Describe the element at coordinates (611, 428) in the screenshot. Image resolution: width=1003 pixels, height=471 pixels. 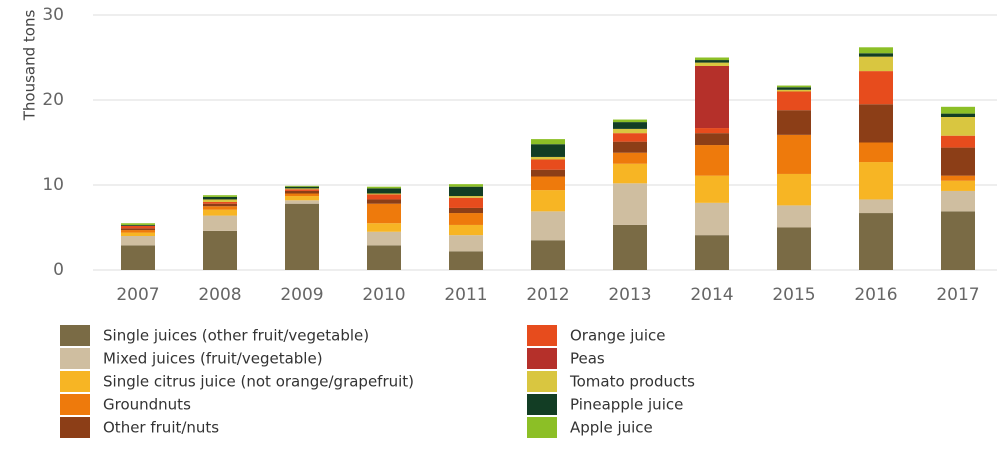
I see `legend-label: Apple juice` at that location.